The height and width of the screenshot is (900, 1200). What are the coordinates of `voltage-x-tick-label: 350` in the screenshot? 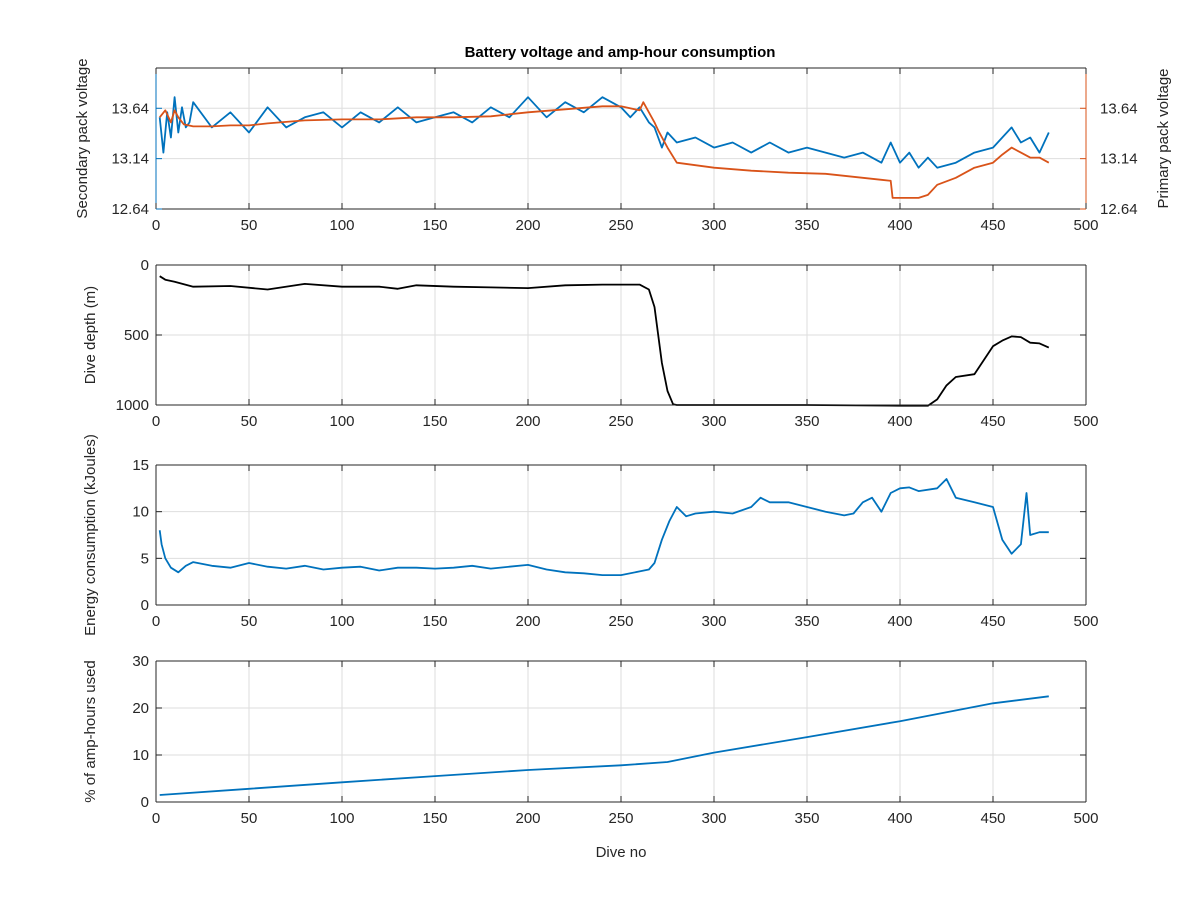 It's located at (806, 225).